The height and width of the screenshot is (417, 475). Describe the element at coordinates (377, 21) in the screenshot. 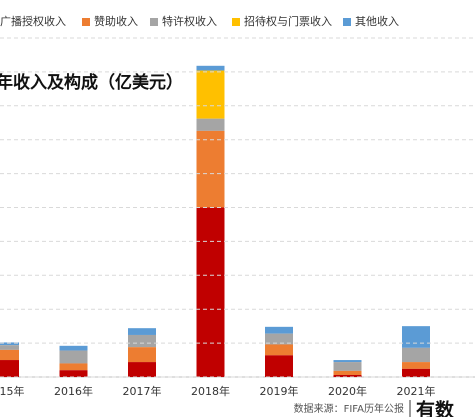

I see `legend-label: 其他收入` at that location.